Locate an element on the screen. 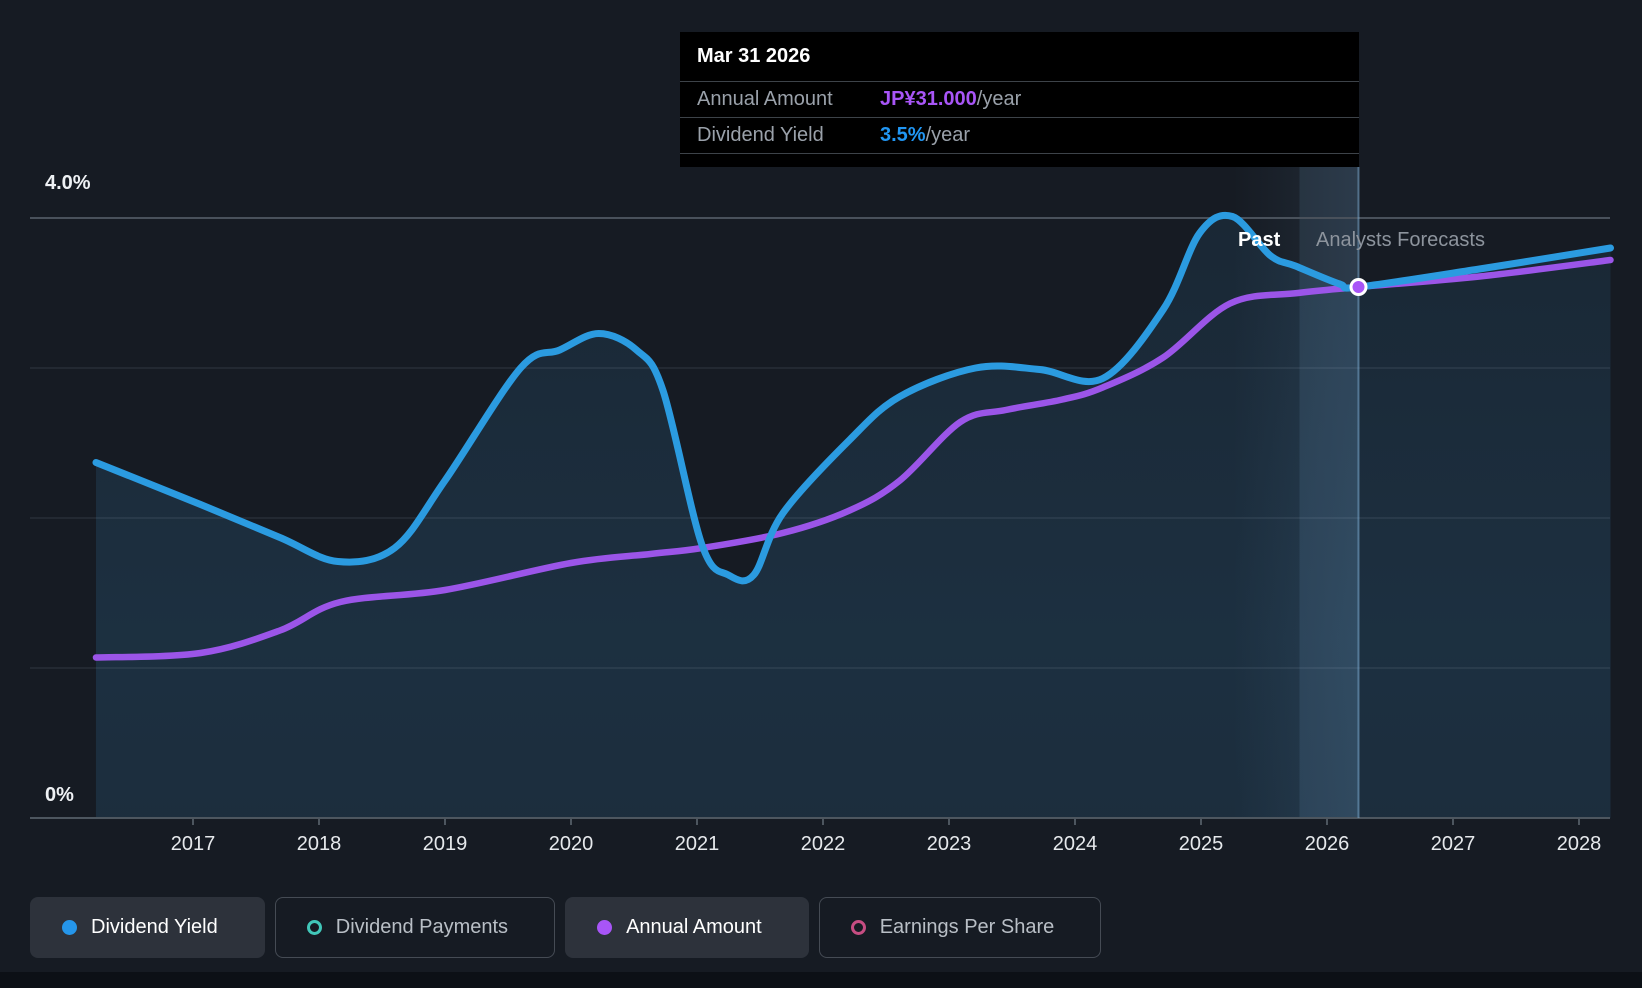 The height and width of the screenshot is (988, 1642). legend-label: Dividend Payments is located at coordinates (422, 927).